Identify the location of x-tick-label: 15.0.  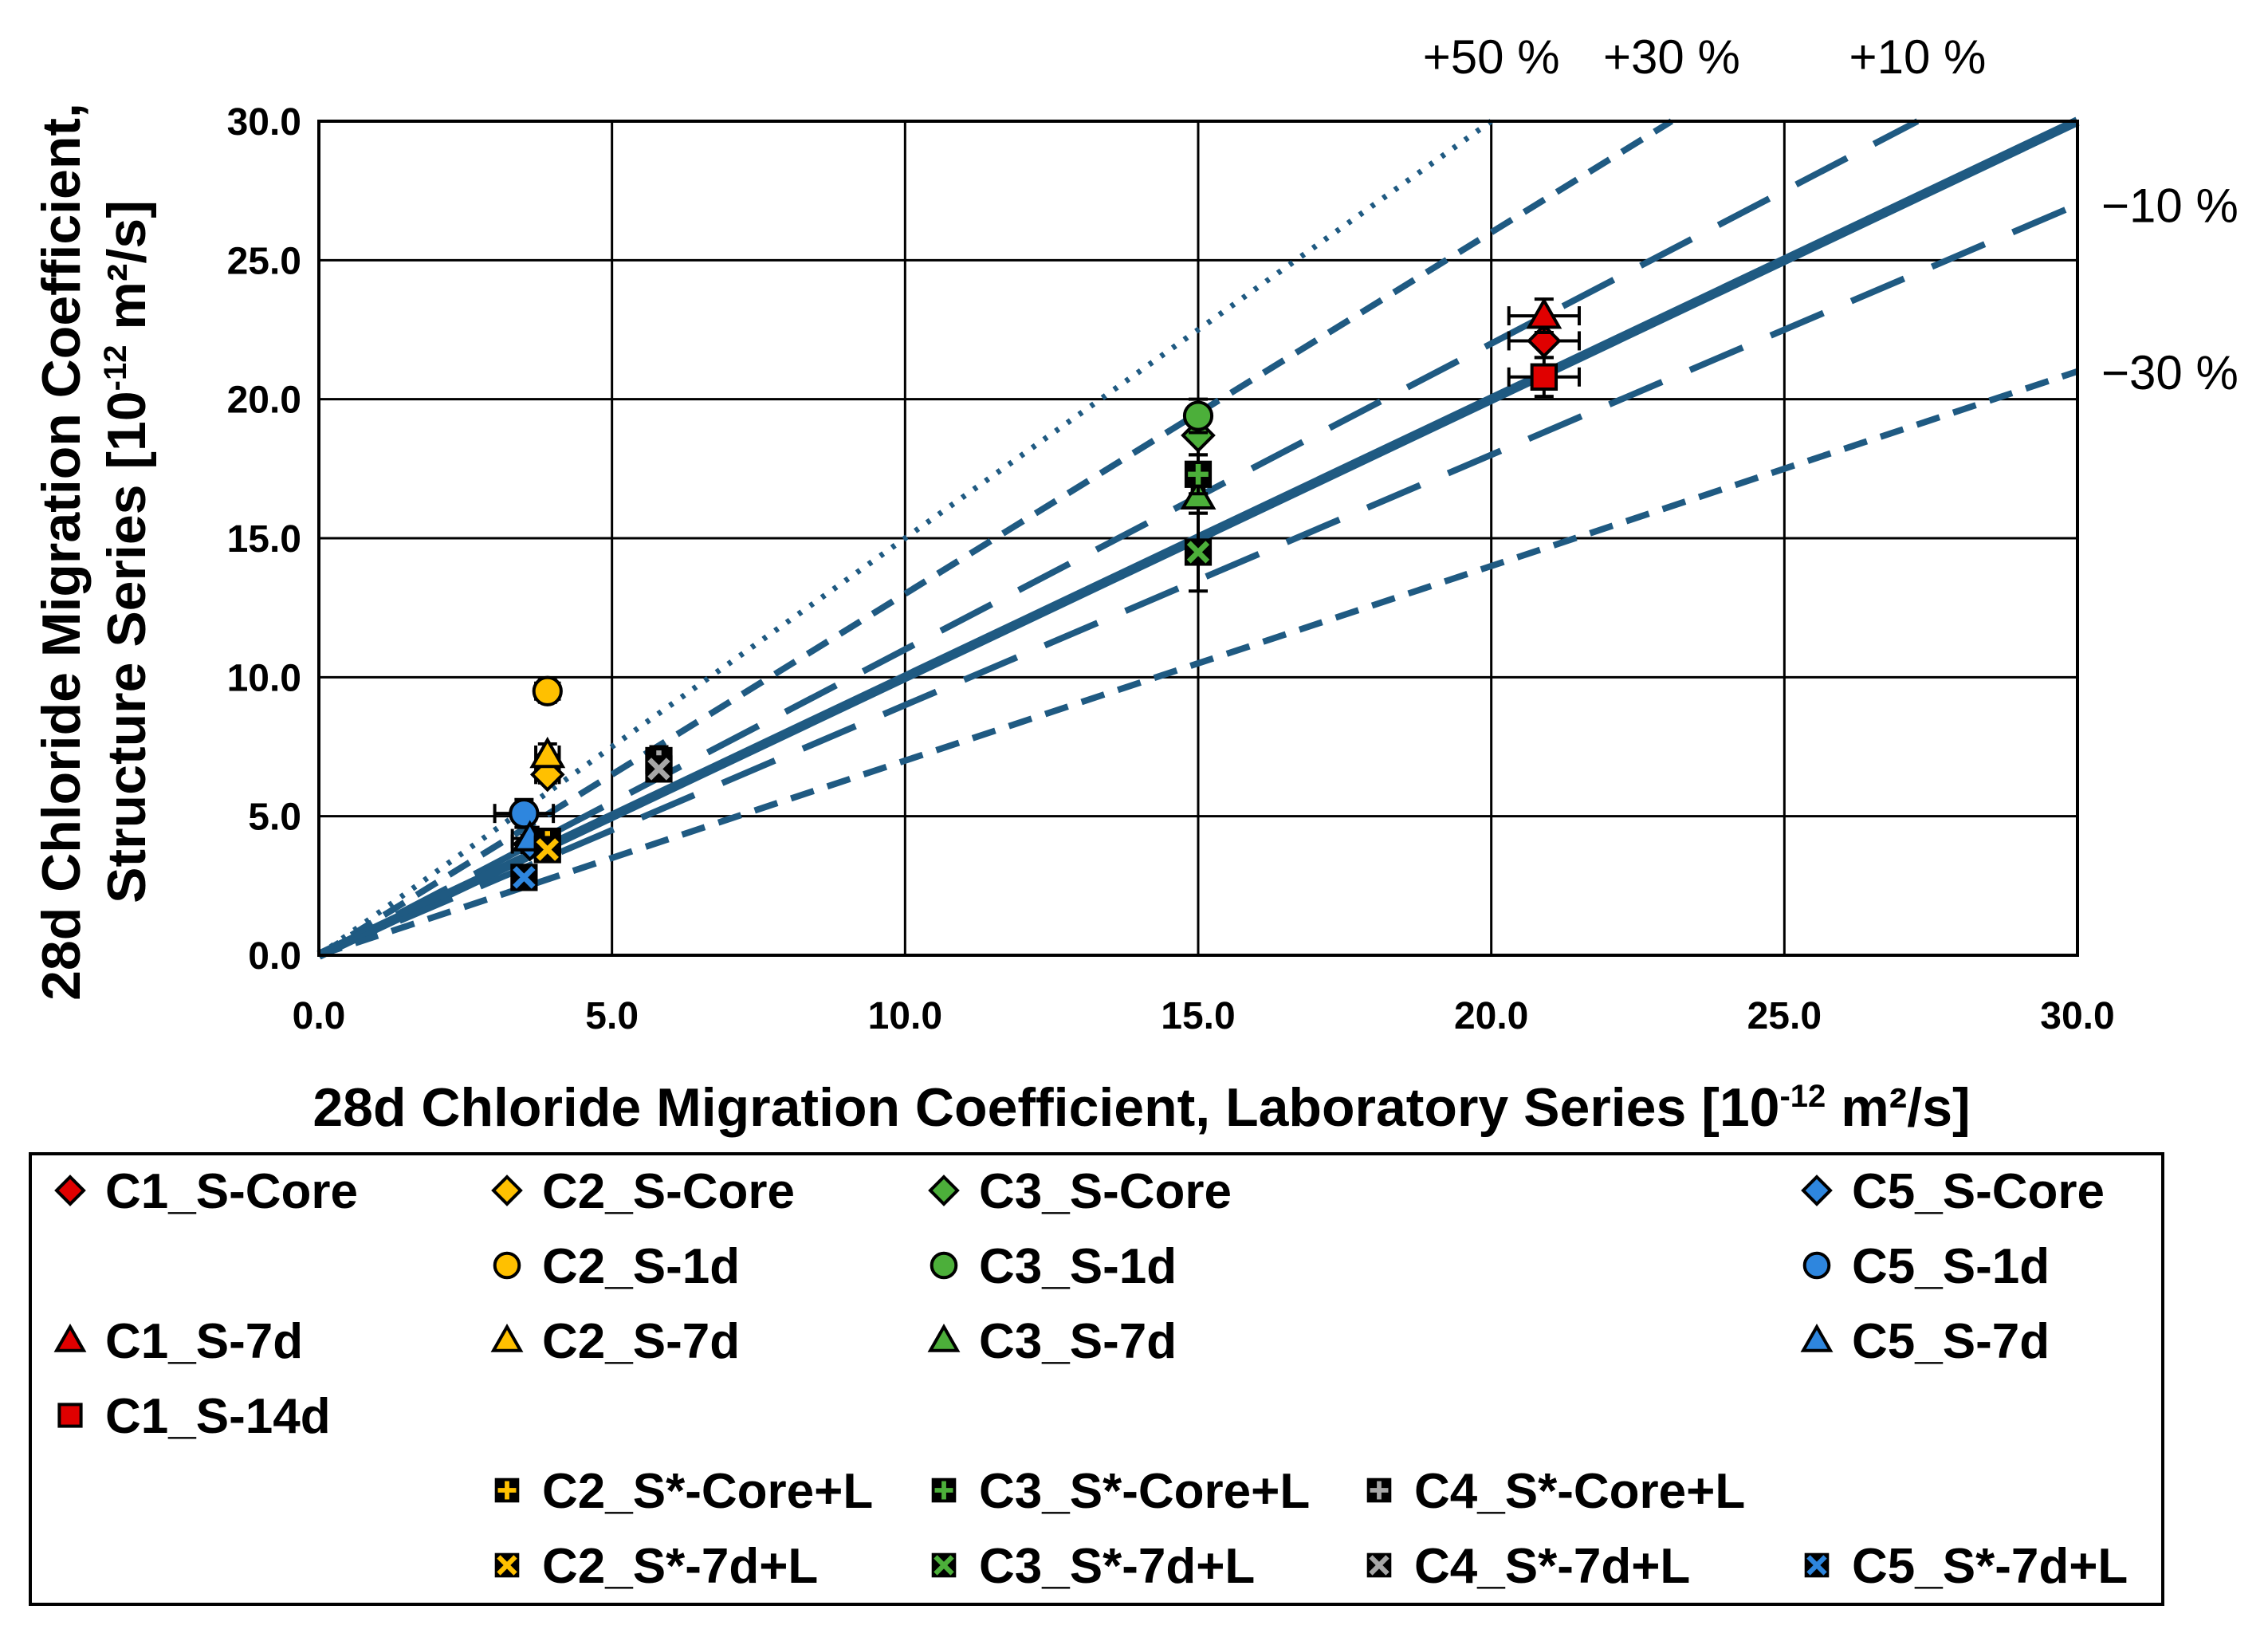
(1198, 1016).